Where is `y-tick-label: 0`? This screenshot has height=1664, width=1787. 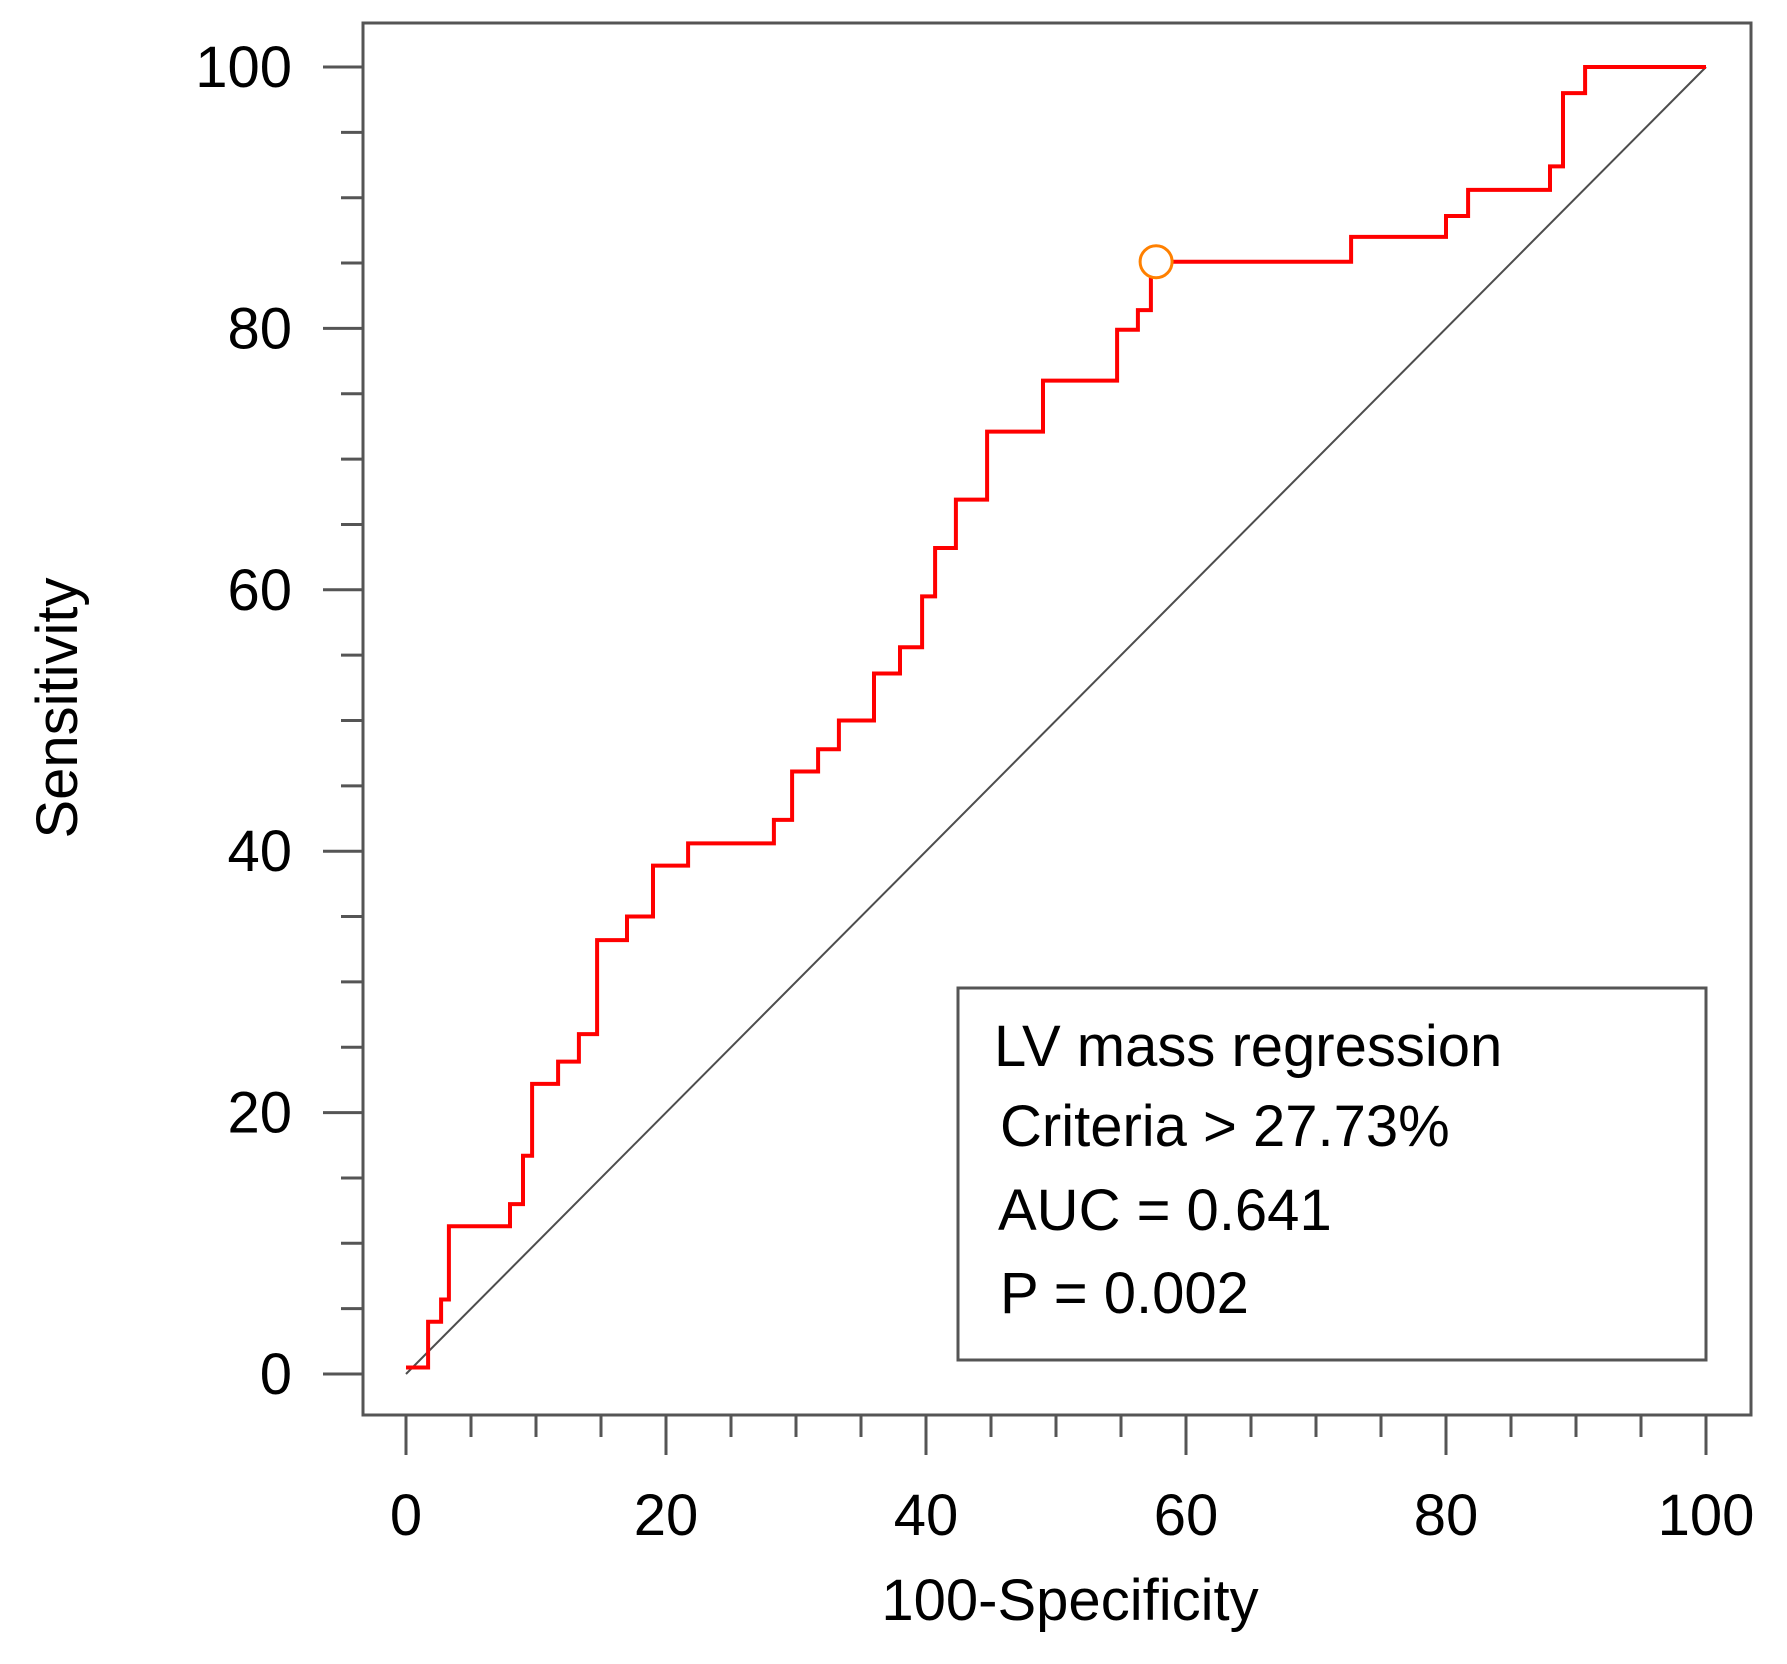 y-tick-label: 0 is located at coordinates (276, 1374).